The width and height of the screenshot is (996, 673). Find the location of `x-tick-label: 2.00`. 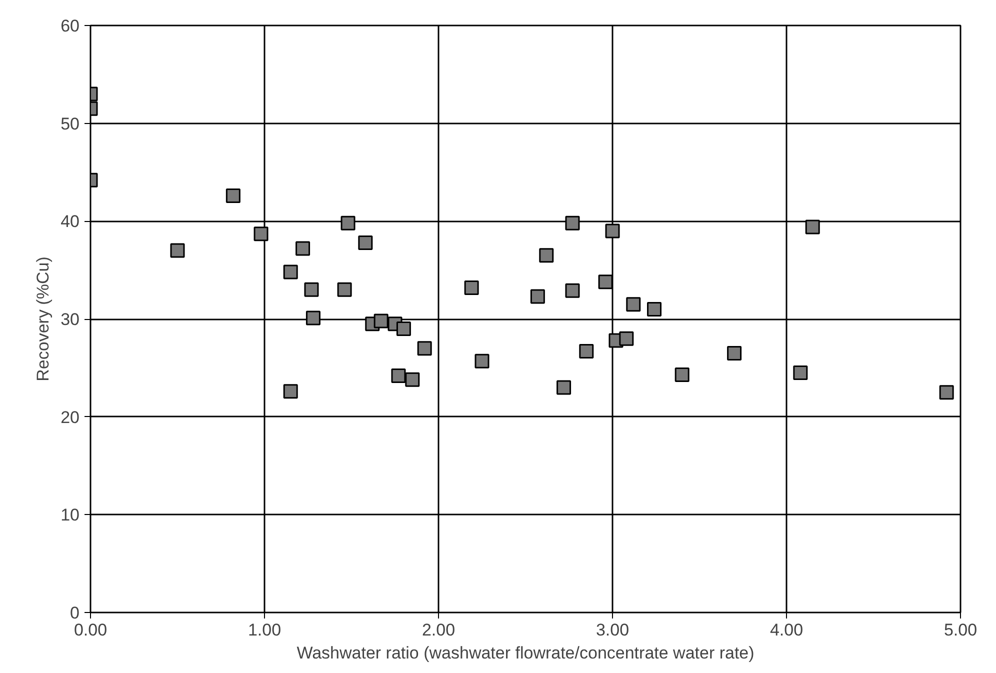

x-tick-label: 2.00 is located at coordinates (439, 630).